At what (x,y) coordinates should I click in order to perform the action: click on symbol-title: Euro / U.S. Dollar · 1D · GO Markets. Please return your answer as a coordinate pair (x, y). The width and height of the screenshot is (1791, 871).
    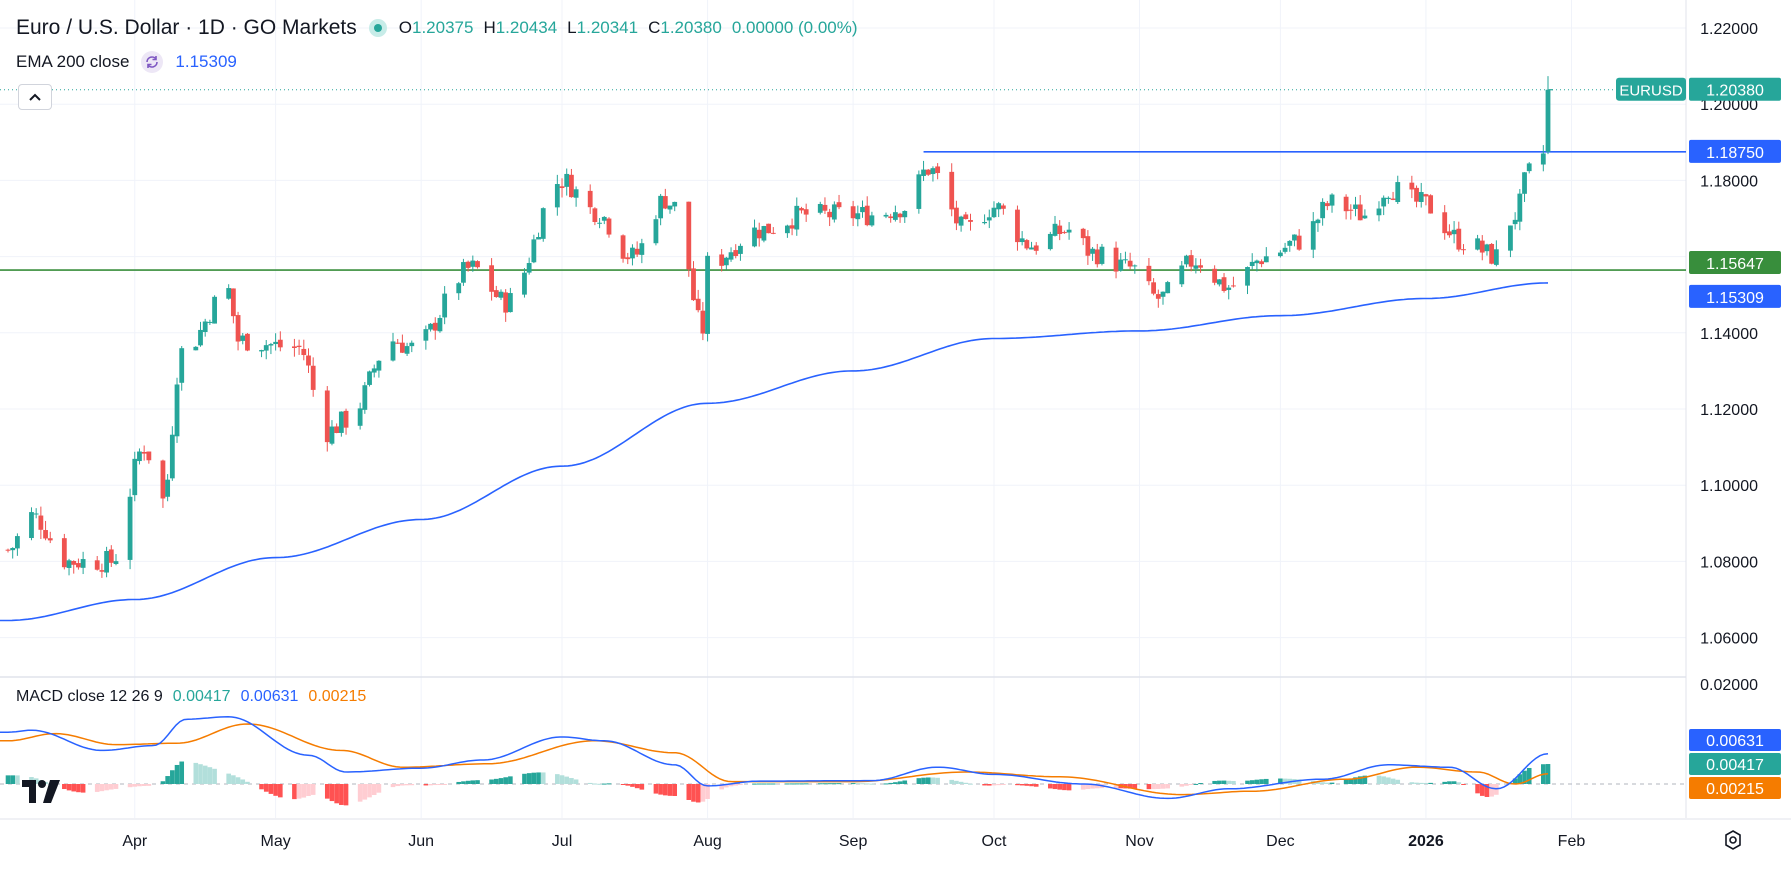
    Looking at the image, I should click on (186, 27).